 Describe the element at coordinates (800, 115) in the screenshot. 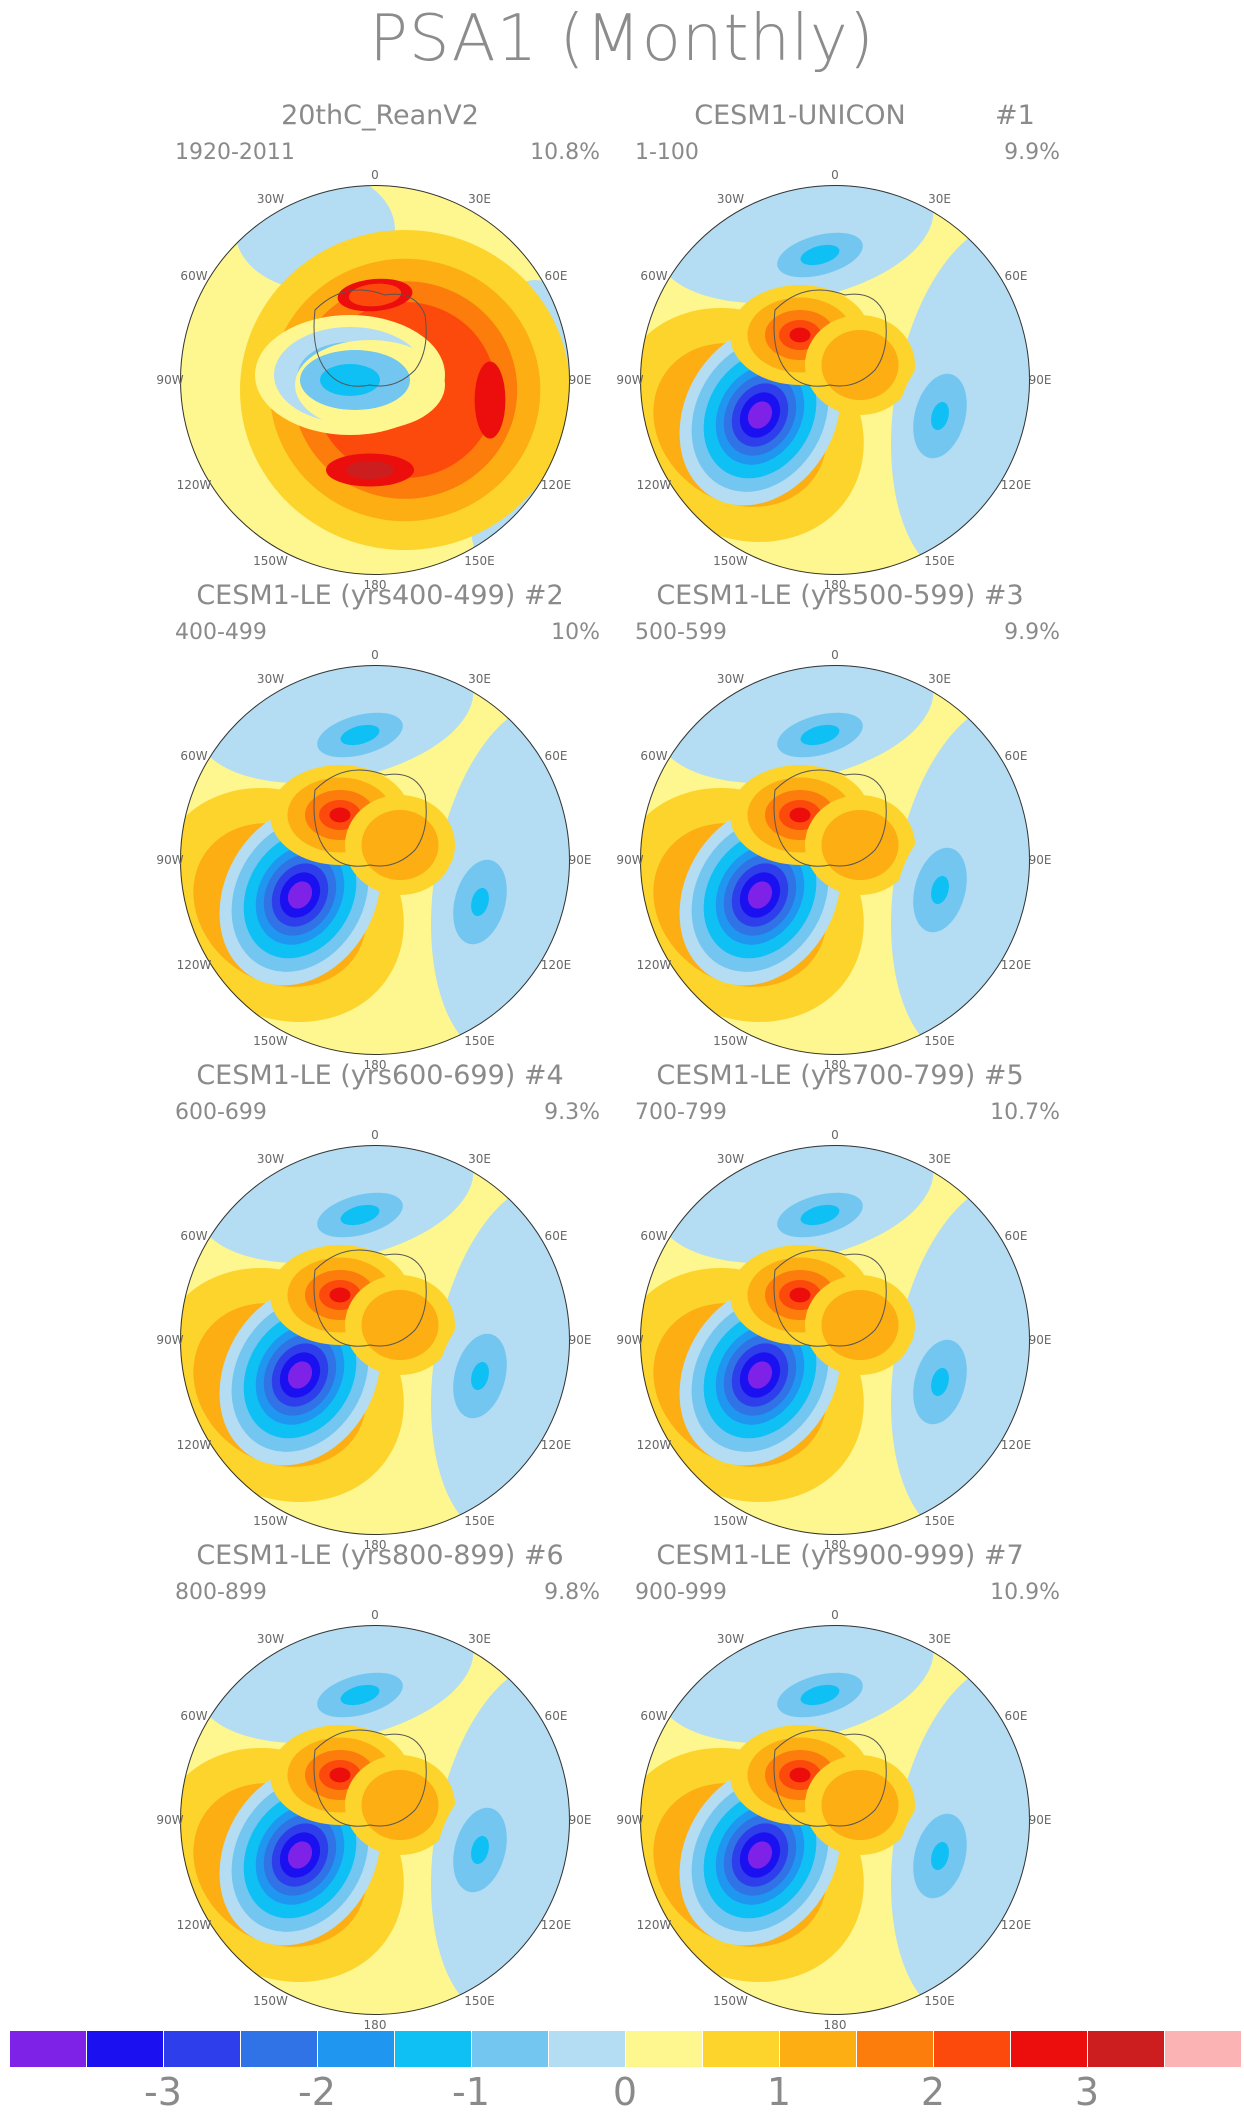

I see `panel-title: CESM1-UNICON` at that location.